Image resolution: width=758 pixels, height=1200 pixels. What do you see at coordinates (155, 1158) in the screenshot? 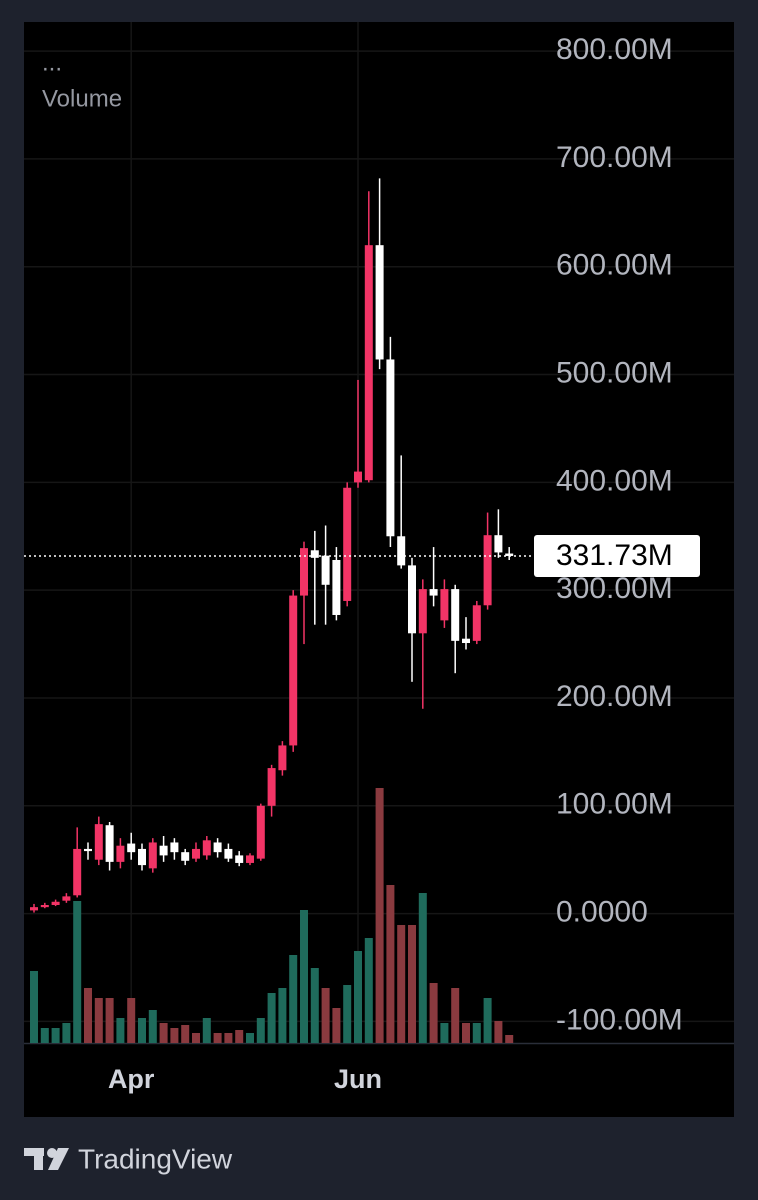
I see `brand-name: TradingView` at bounding box center [155, 1158].